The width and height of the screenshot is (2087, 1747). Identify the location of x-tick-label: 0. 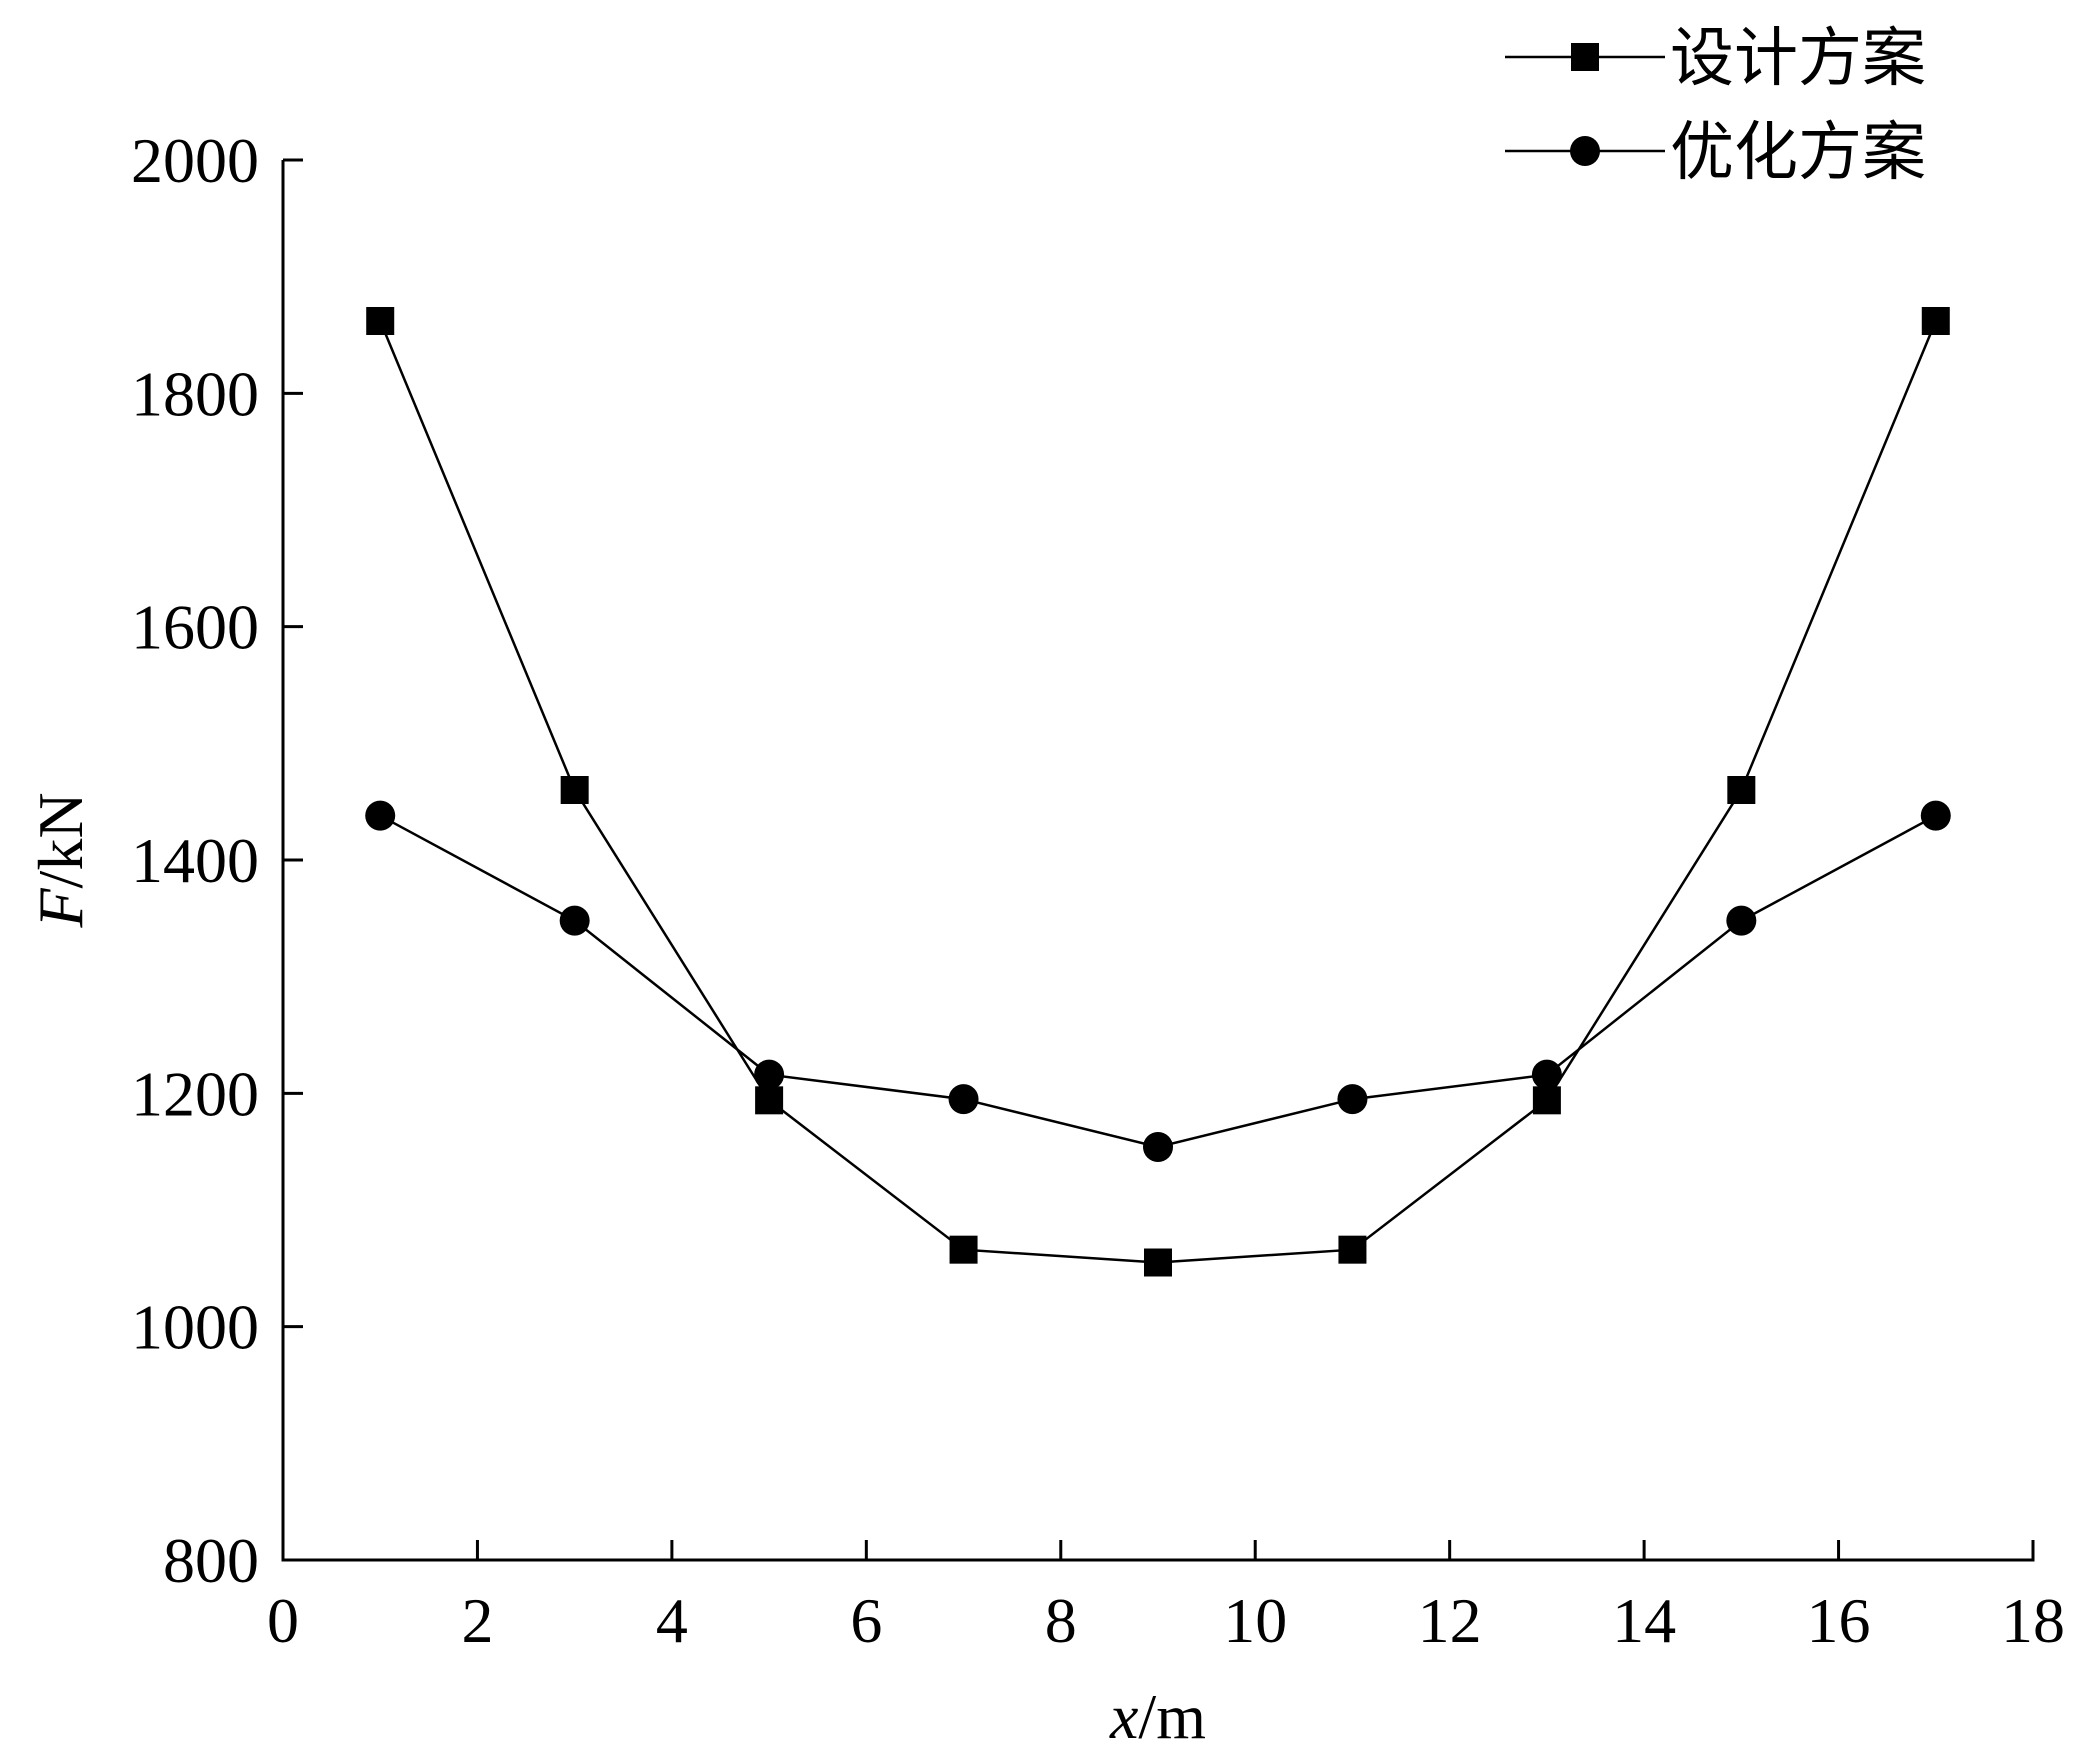
(283, 1620).